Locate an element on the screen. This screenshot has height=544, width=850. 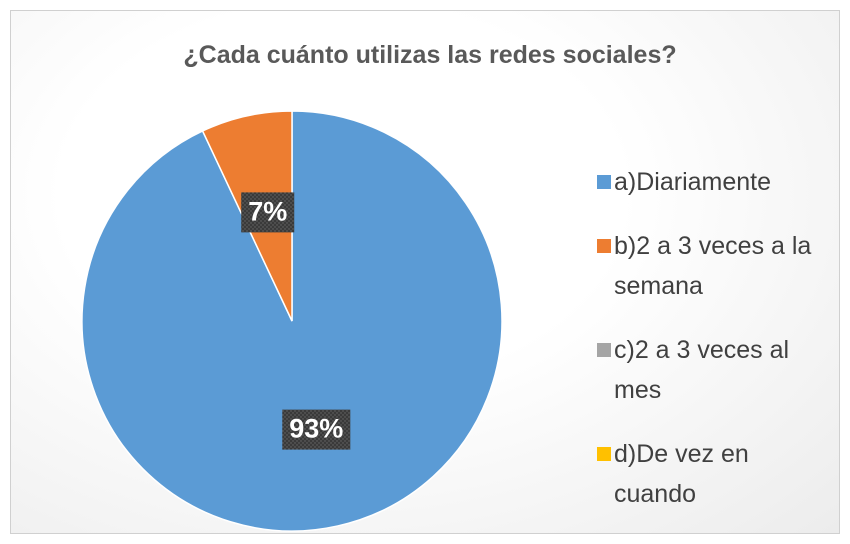
legend-item: c)2 a 3 veces al mes is located at coordinates (709, 370).